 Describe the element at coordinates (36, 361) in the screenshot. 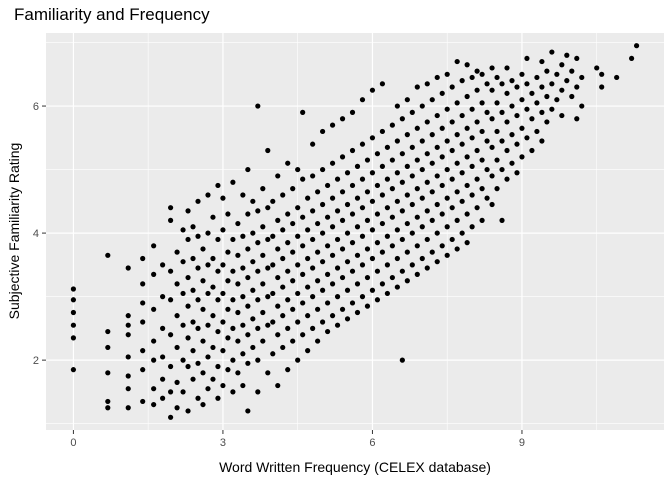

I see `y-tick-label: 2` at that location.